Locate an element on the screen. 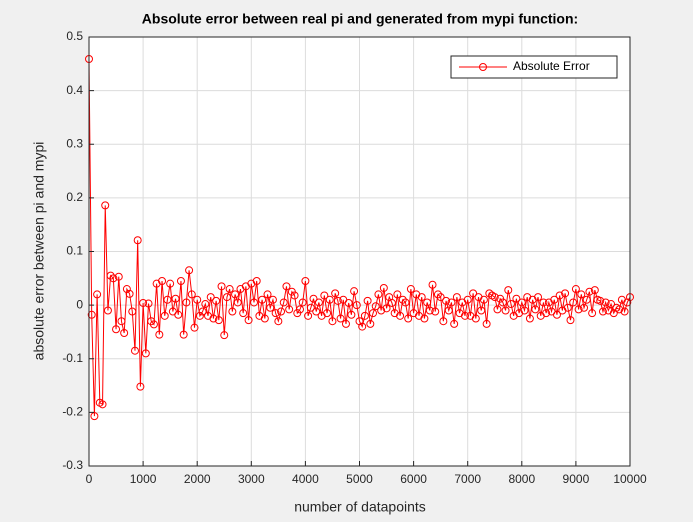 The width and height of the screenshot is (693, 522). y-tick-label: 0.4 is located at coordinates (74, 90).